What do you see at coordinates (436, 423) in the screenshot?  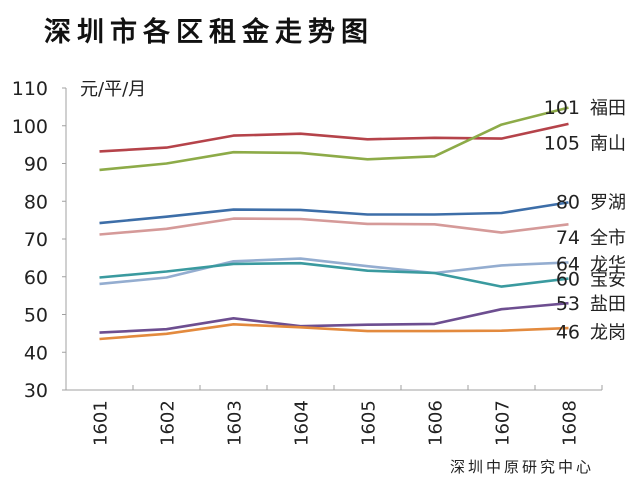 I see `x-tick-label: 1606` at bounding box center [436, 423].